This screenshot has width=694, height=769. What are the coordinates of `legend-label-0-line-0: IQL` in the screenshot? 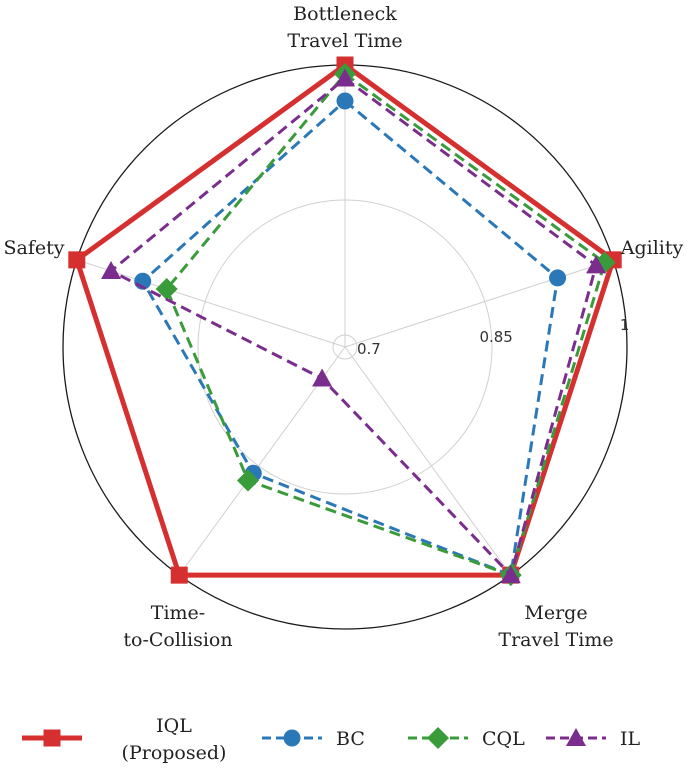 It's located at (174, 726).